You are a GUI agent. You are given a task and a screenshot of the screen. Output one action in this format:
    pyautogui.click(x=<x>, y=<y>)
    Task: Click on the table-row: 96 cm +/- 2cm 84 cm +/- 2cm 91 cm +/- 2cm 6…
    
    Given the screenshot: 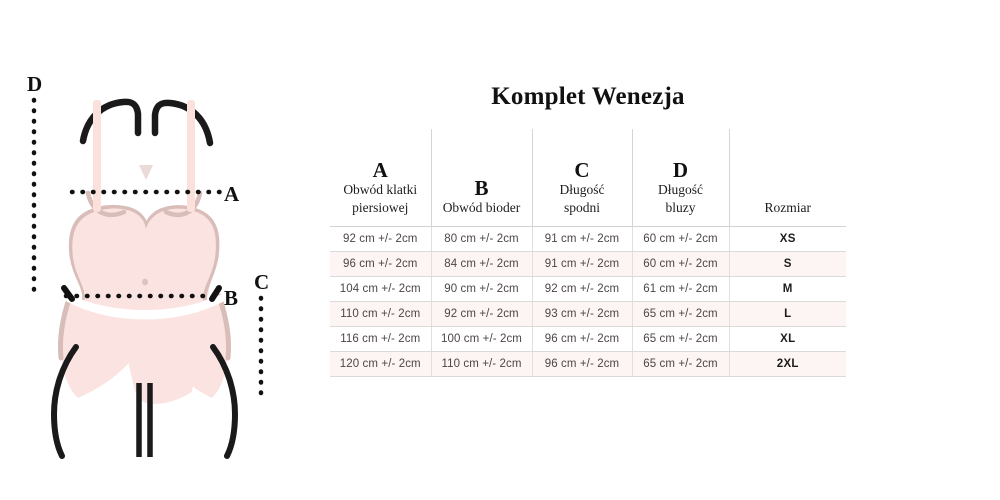 What is the action you would take?
    pyautogui.click(x=588, y=264)
    